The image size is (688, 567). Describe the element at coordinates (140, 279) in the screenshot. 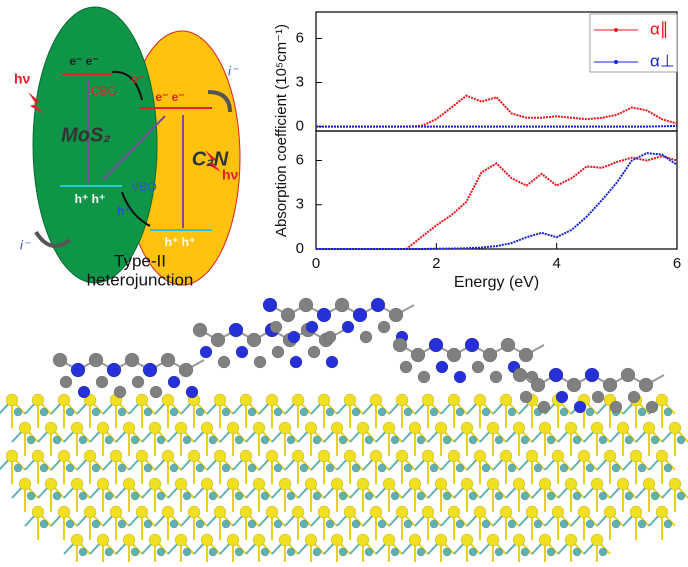

I see `caption: heterojunction` at that location.